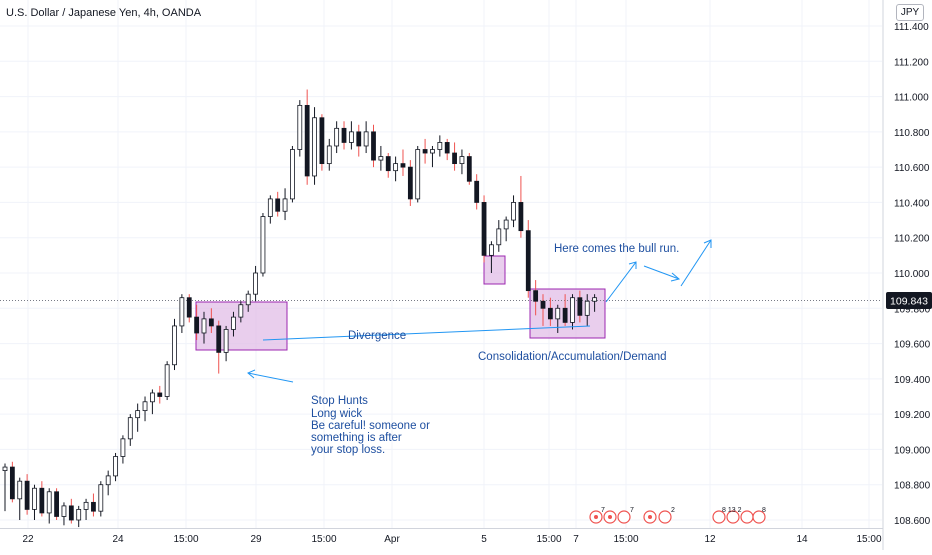  What do you see at coordinates (659, 515) in the screenshot?
I see `event-icon-group-2: 2` at bounding box center [659, 515].